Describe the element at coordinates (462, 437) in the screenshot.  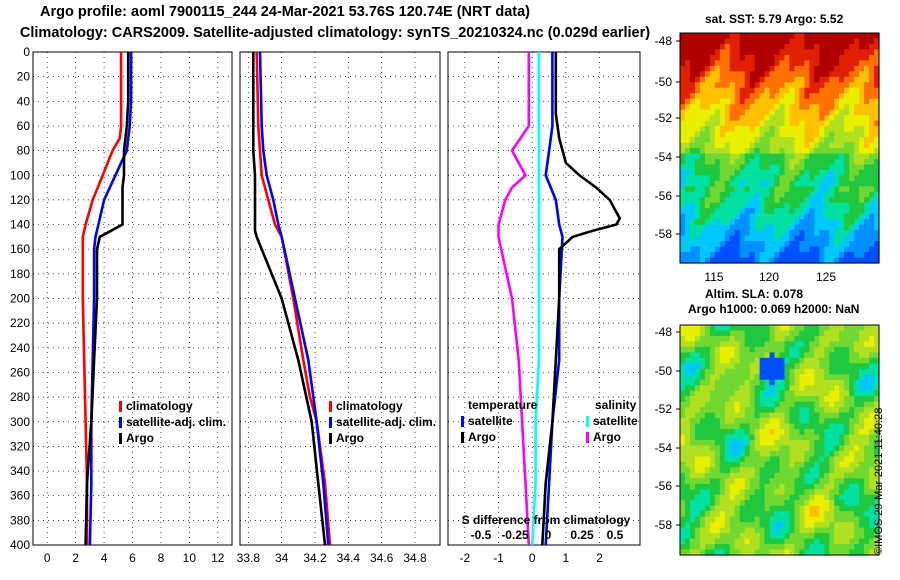
I see `diff-temp-legend-swatch` at that location.